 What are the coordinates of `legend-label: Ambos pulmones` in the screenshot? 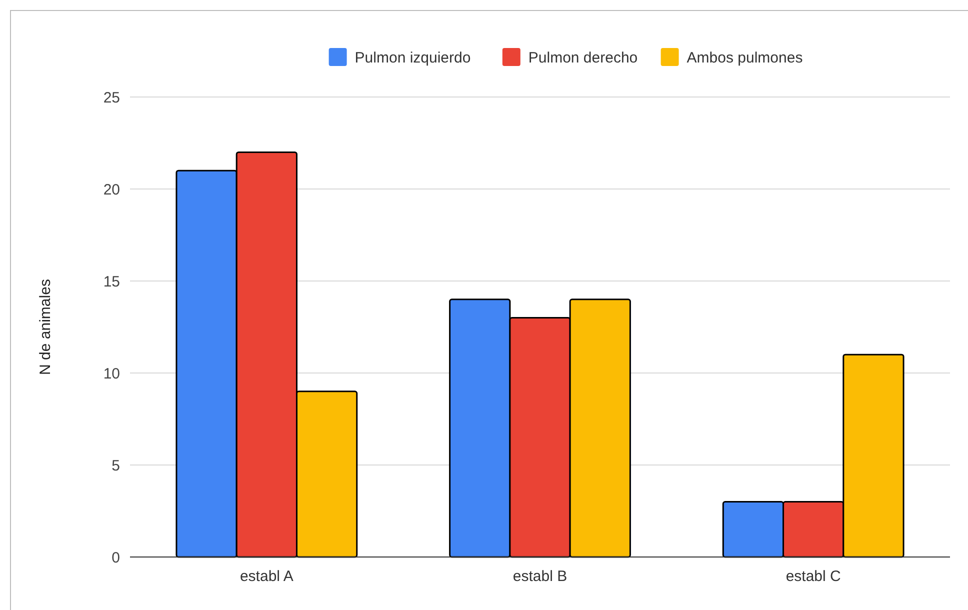 It's located at (744, 57).